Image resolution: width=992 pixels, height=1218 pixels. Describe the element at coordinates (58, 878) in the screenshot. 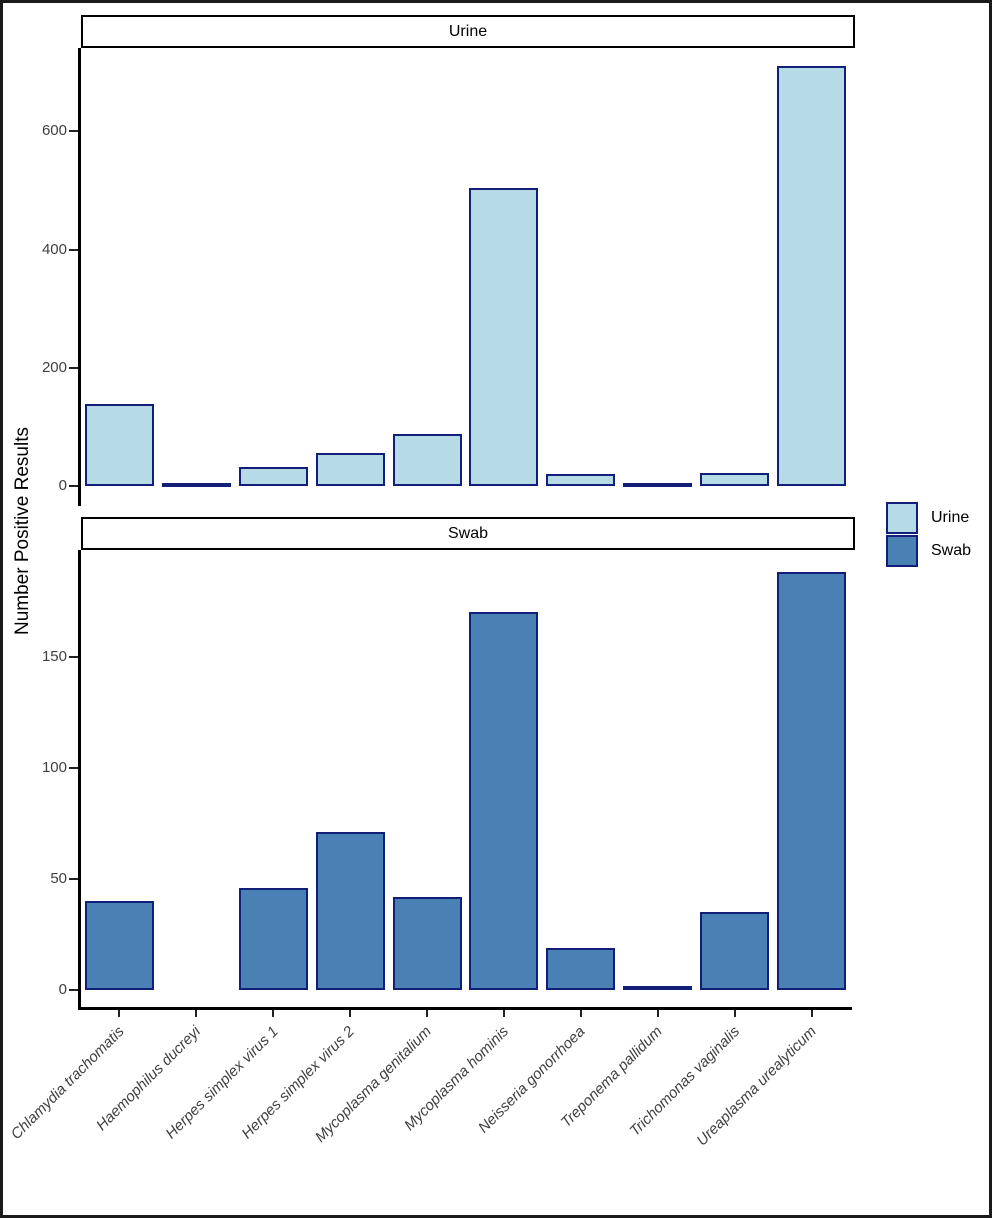

I see `y-tick-label: 50` at that location.